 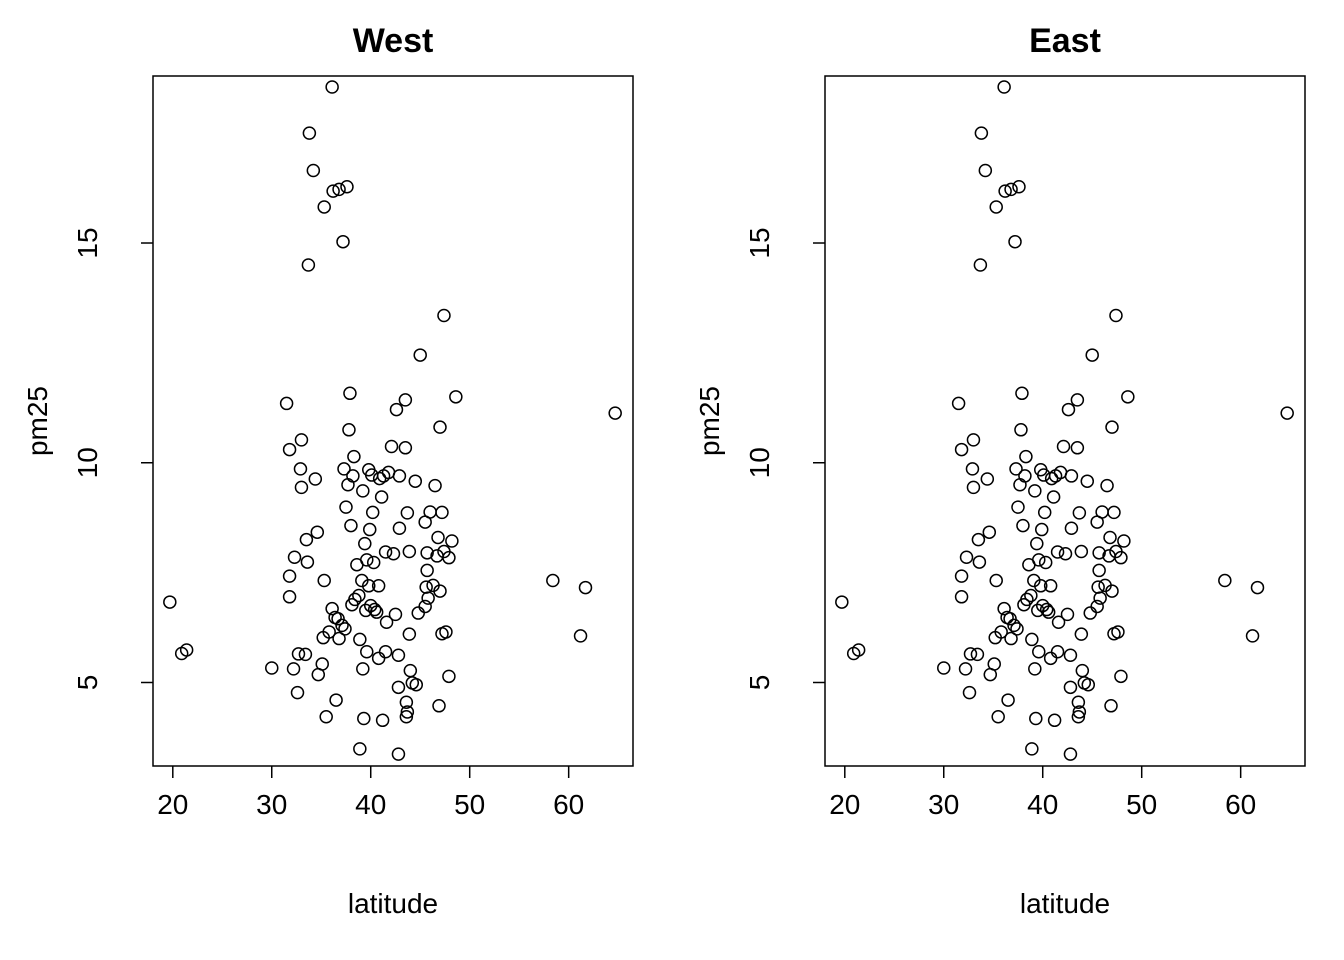 What do you see at coordinates (1065, 903) in the screenshot?
I see `x-axis-label: latitude` at bounding box center [1065, 903].